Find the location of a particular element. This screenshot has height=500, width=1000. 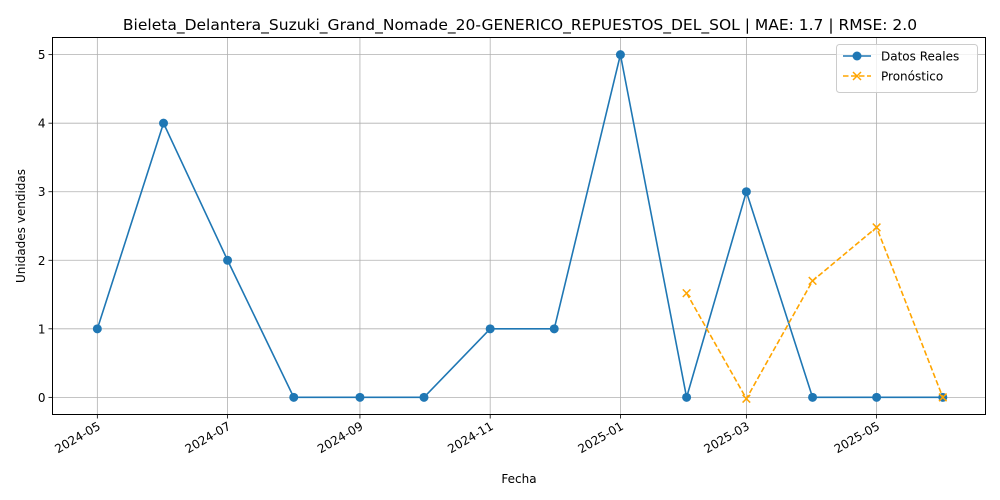

legend-box is located at coordinates (907, 68).